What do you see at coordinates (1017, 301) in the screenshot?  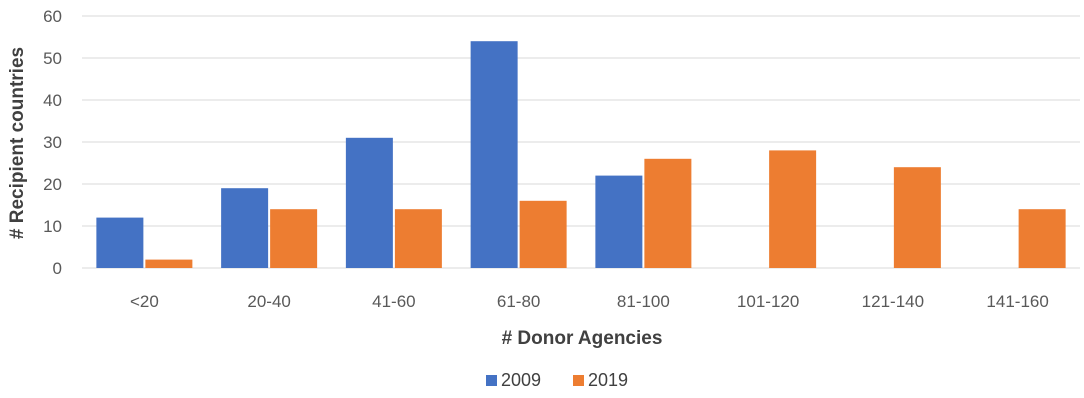 I see `x-tick-label: 141-160` at bounding box center [1017, 301].